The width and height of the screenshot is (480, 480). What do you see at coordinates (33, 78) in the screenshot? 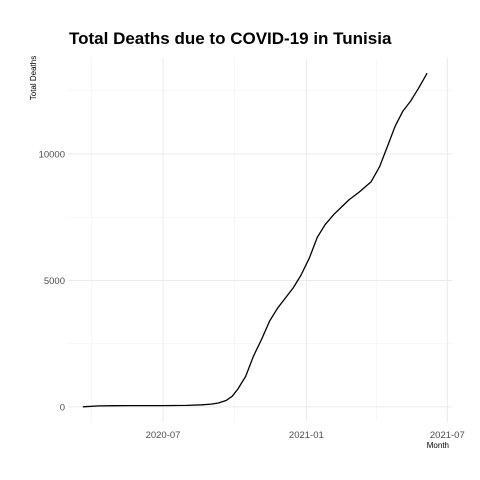
I see `y-axis-label: Total Deaths` at bounding box center [33, 78].